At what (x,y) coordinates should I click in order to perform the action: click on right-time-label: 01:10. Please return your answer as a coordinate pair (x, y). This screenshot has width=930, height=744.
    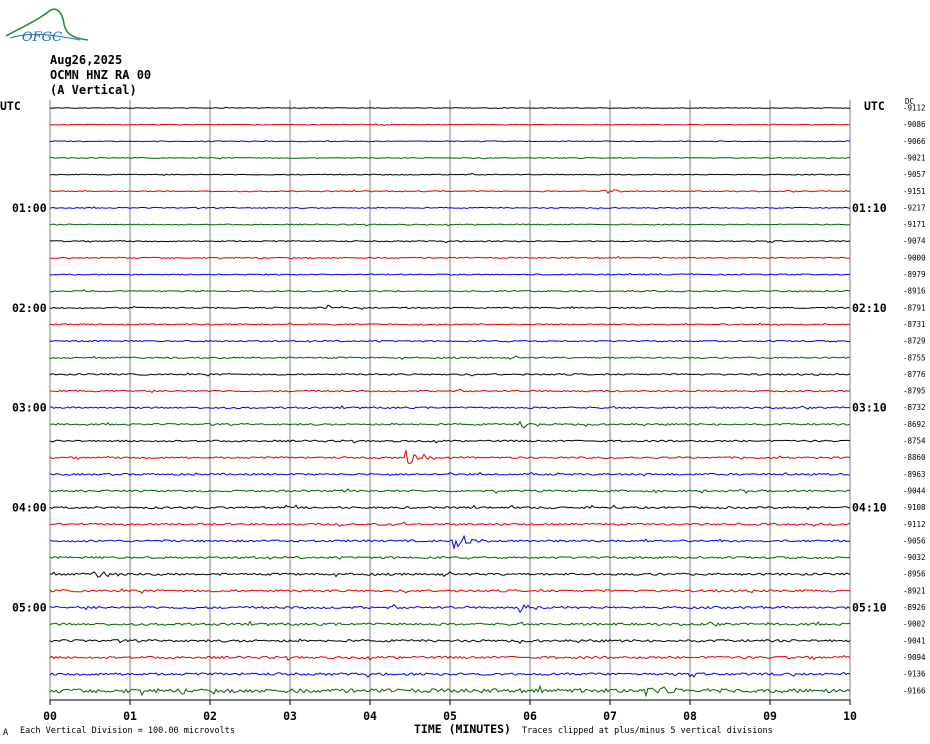
    Looking at the image, I should click on (869, 208).